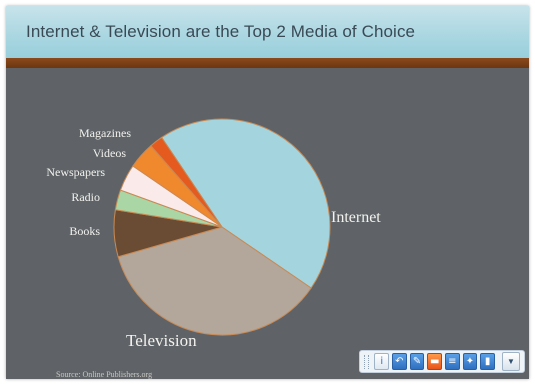 This screenshot has width=535, height=385. What do you see at coordinates (161, 340) in the screenshot?
I see `slice-label-television: Television` at bounding box center [161, 340].